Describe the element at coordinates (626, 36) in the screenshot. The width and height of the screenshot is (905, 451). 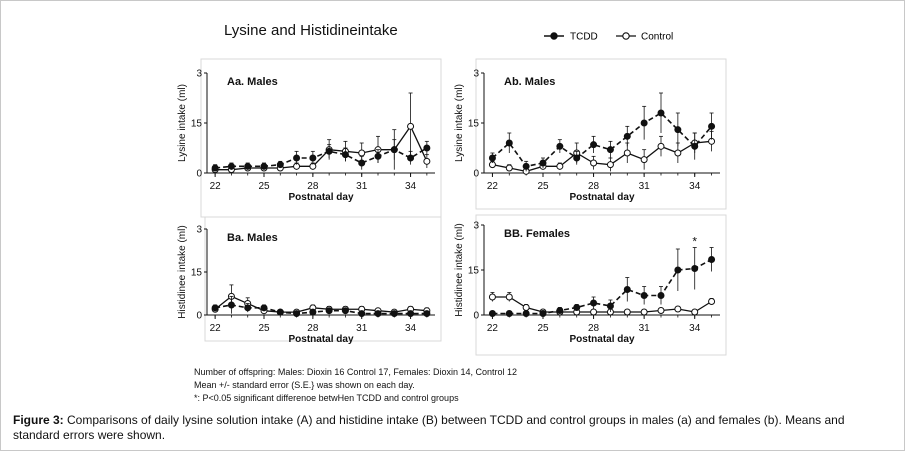
I see `legend-control-marker` at that location.